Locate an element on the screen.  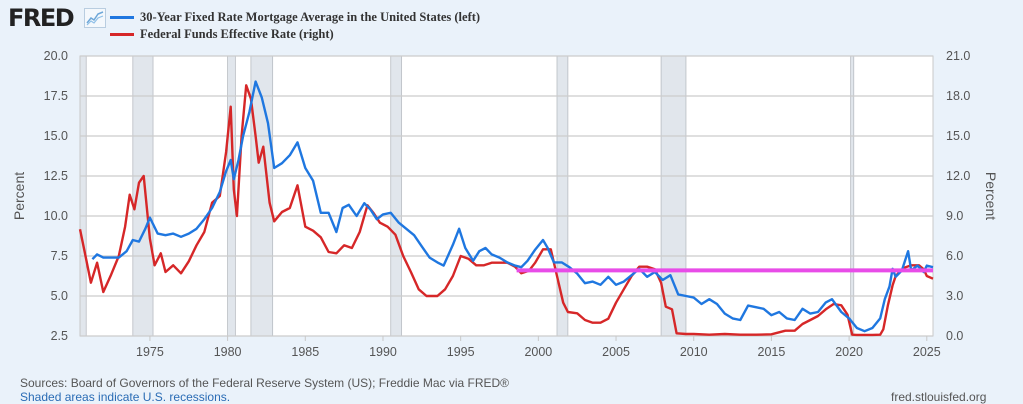
recession-note-link: Shaded areas indicate U.S. recessions. is located at coordinates (125, 397).